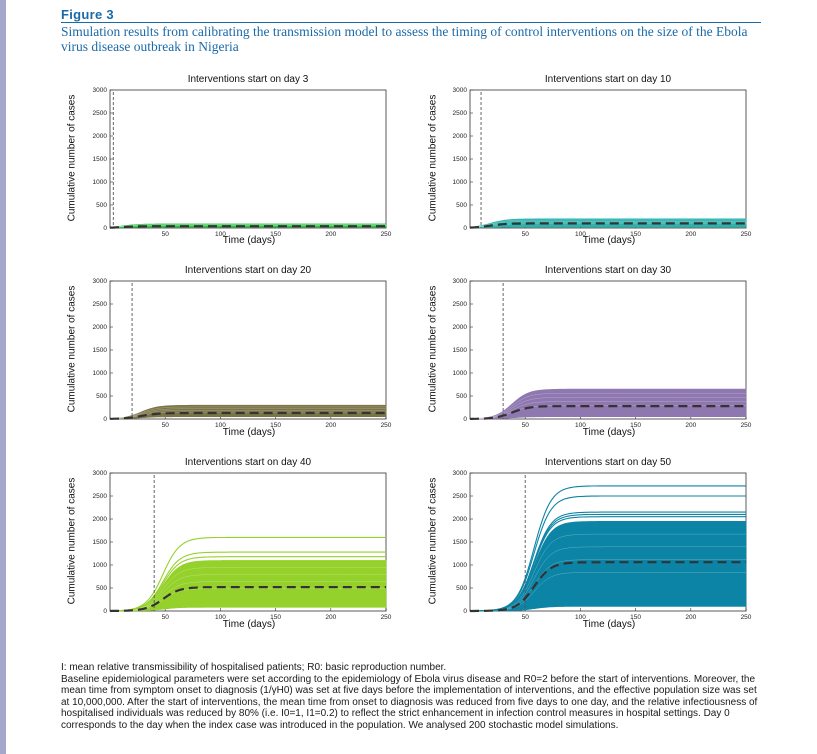 Image resolution: width=817 pixels, height=754 pixels. What do you see at coordinates (746, 425) in the screenshot?
I see `x-tick-label: 250` at bounding box center [746, 425].